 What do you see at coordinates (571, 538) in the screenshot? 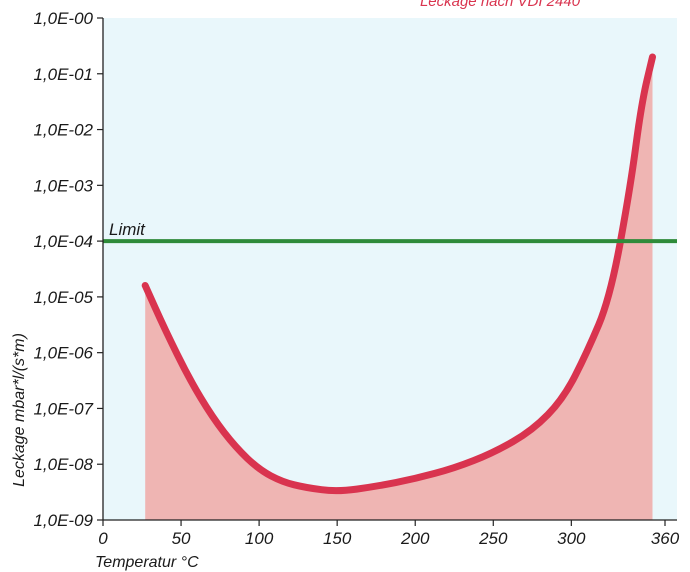
I see `x-tick-label: 300` at bounding box center [571, 538].